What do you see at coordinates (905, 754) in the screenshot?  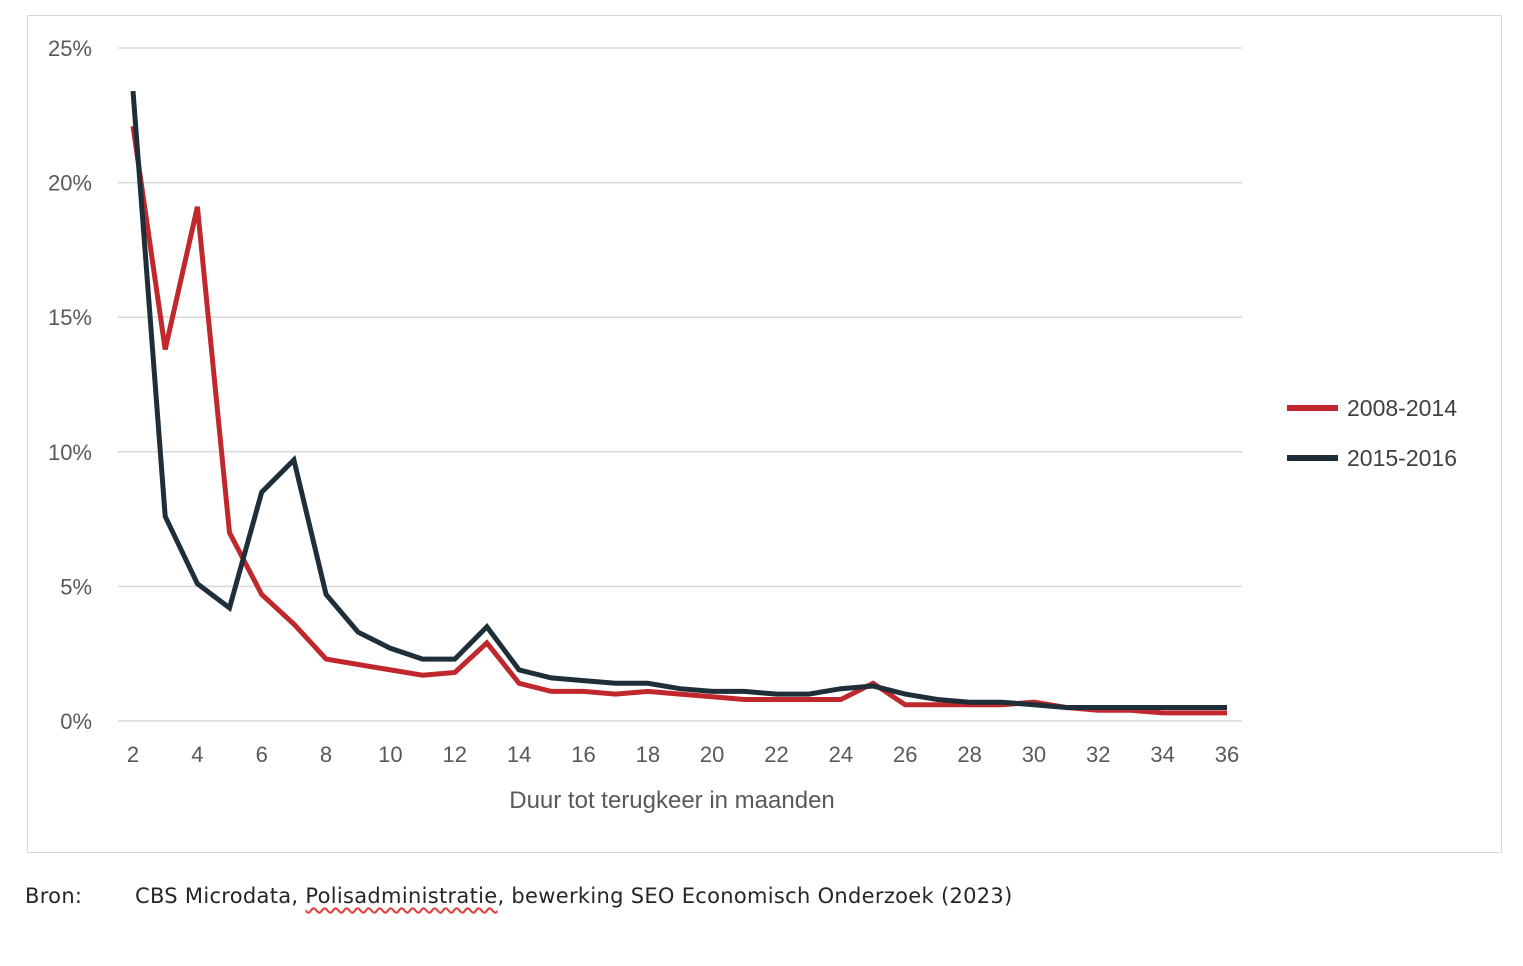 I see `x-tick-label: 26` at bounding box center [905, 754].